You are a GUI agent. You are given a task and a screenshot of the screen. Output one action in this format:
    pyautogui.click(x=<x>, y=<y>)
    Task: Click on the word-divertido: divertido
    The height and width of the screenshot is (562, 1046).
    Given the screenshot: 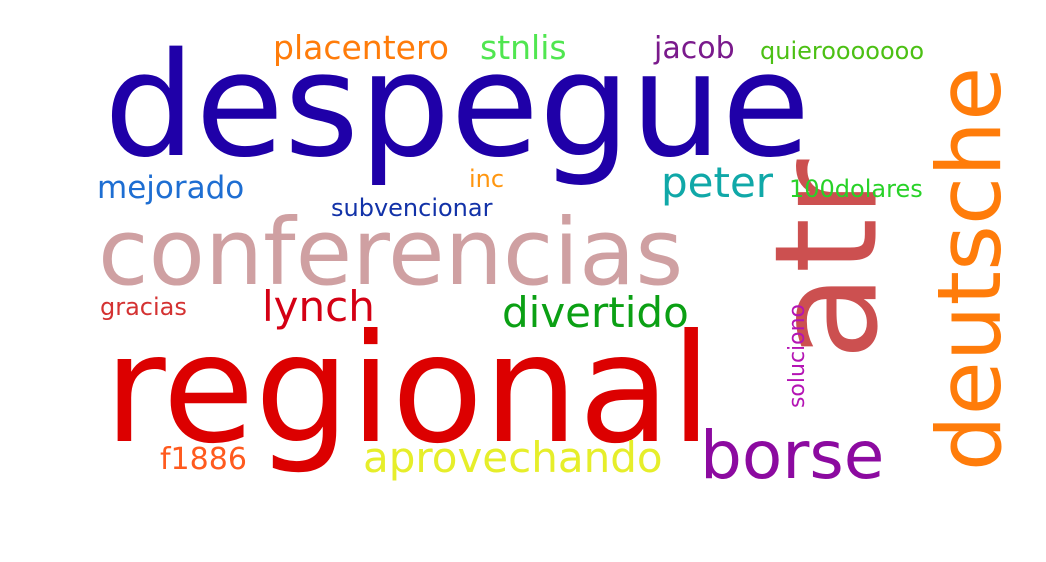 What is the action you would take?
    pyautogui.click(x=595, y=312)
    